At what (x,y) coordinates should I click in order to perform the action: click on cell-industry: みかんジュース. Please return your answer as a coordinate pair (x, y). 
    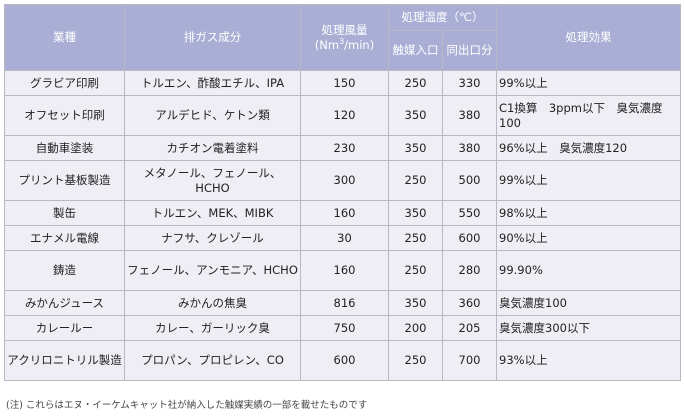
    Looking at the image, I should click on (64, 303).